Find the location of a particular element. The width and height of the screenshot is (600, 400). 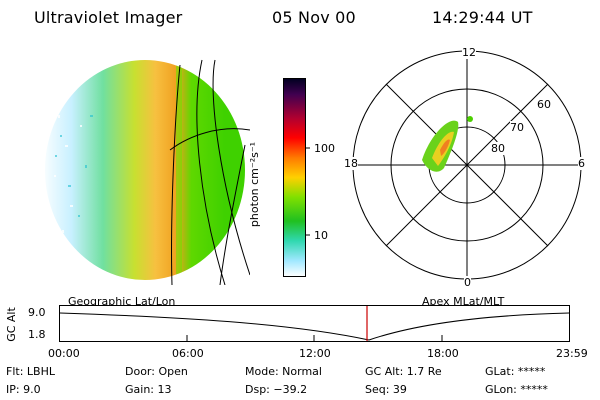

gc-alt-info: GC Alt: 1.7 Re is located at coordinates (403, 371).